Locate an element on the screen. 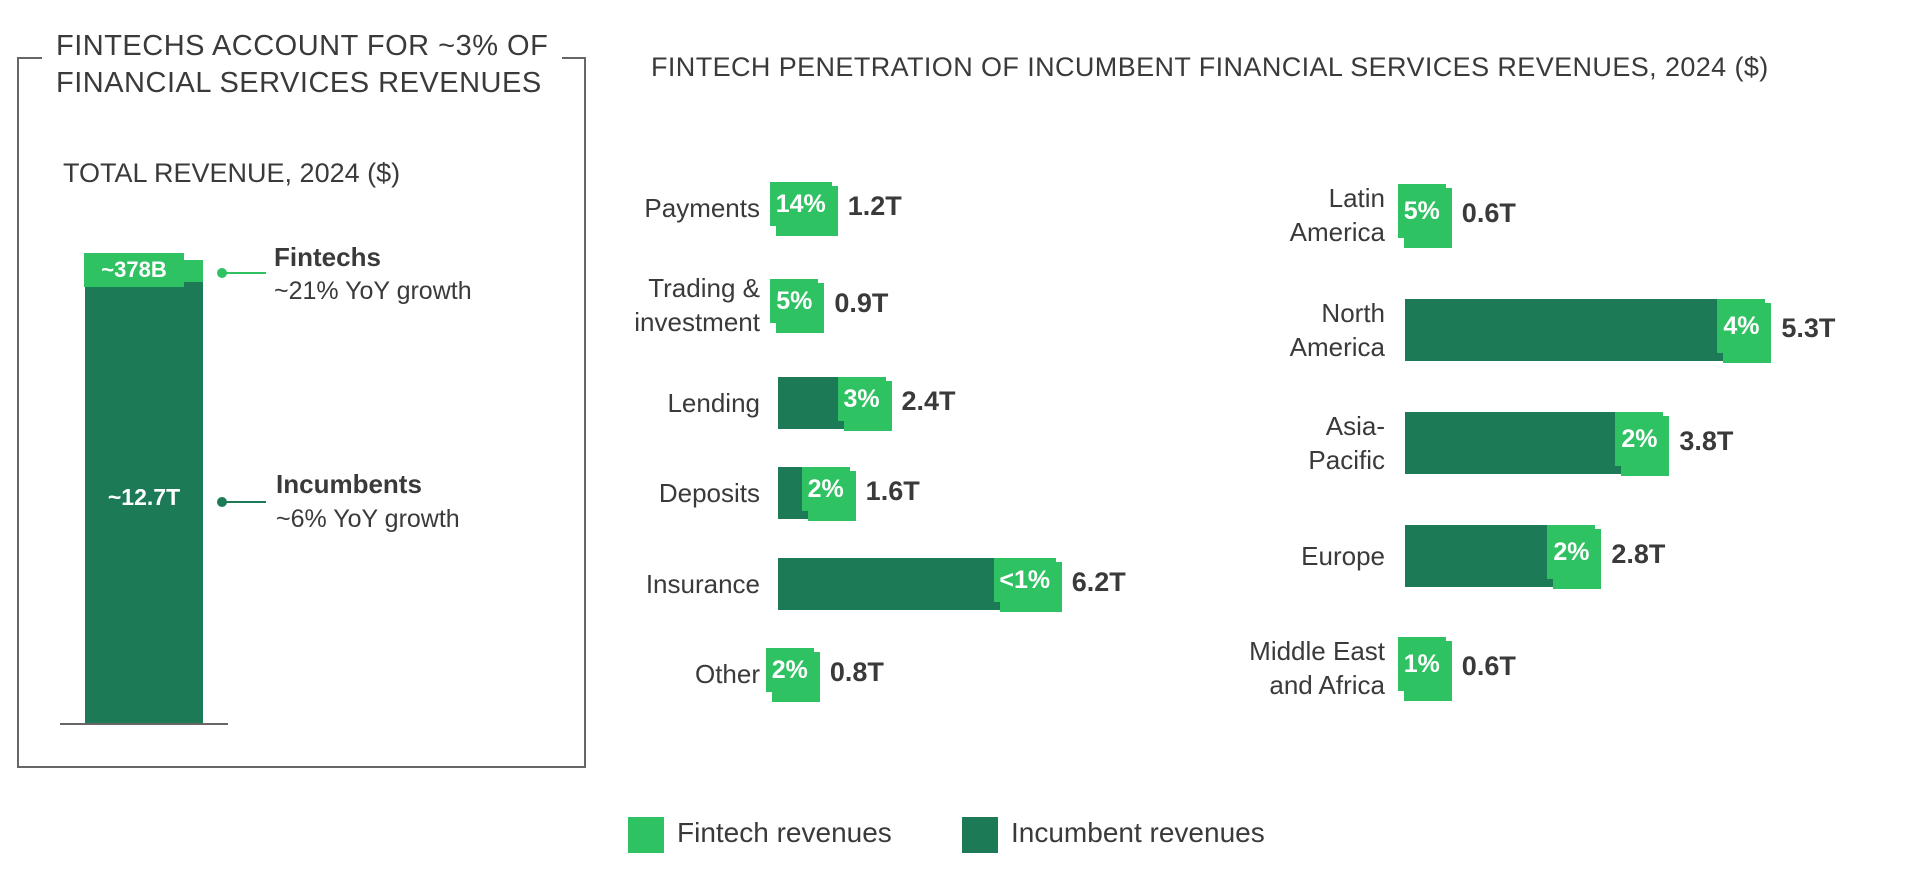  category-label: Other is located at coordinates (727, 674).